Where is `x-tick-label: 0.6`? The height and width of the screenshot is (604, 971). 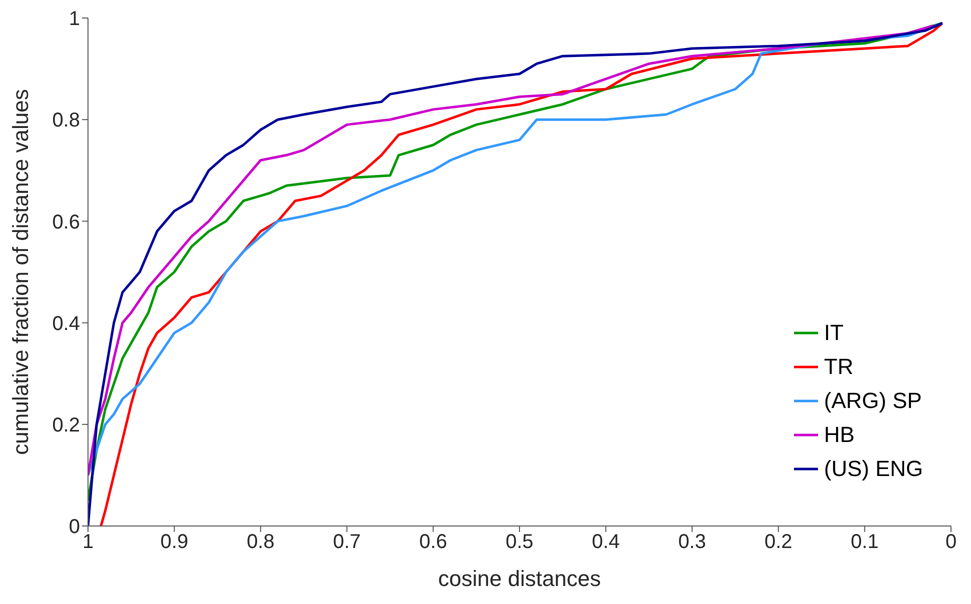
x-tick-label: 0.6 is located at coordinates (433, 542).